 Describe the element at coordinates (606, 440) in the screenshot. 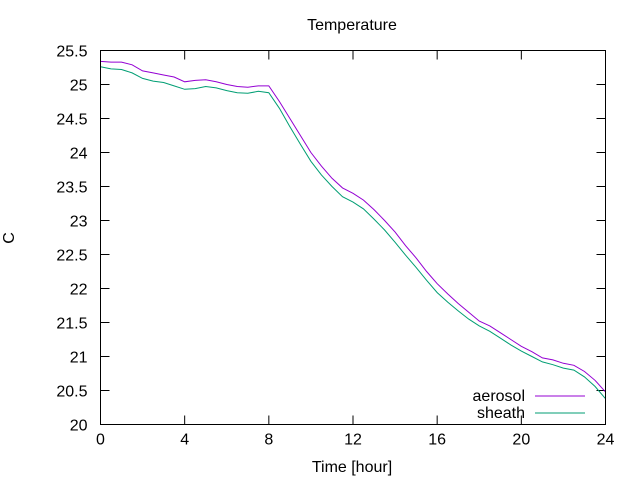

I see `x-tick-label: 24` at that location.